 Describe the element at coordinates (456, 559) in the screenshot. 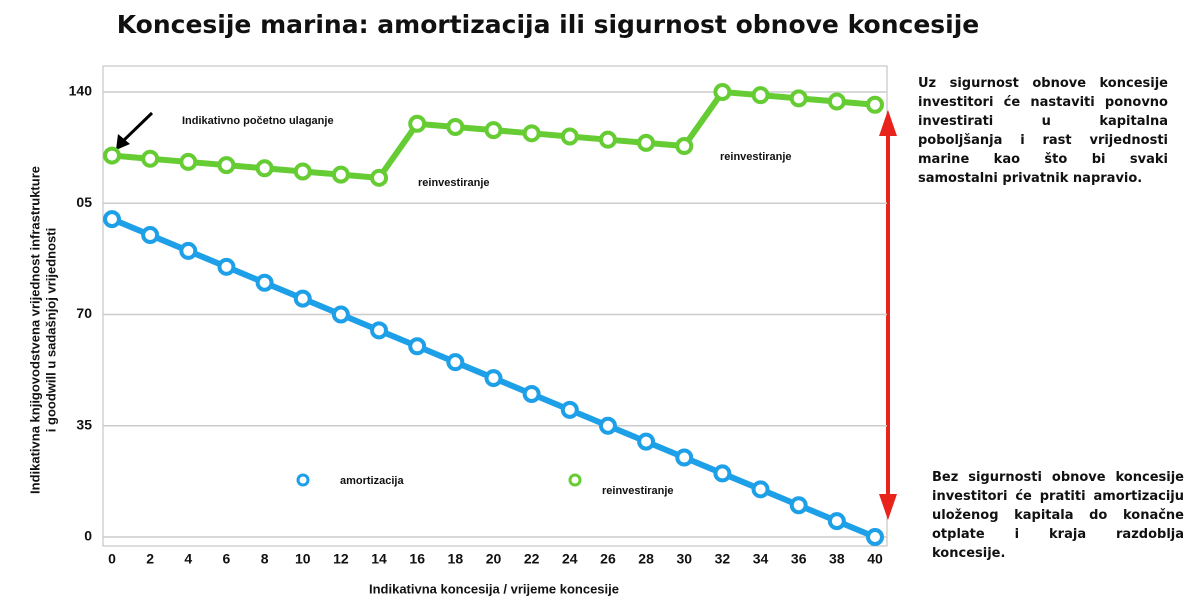

I see `x-tick-label: 18` at that location.